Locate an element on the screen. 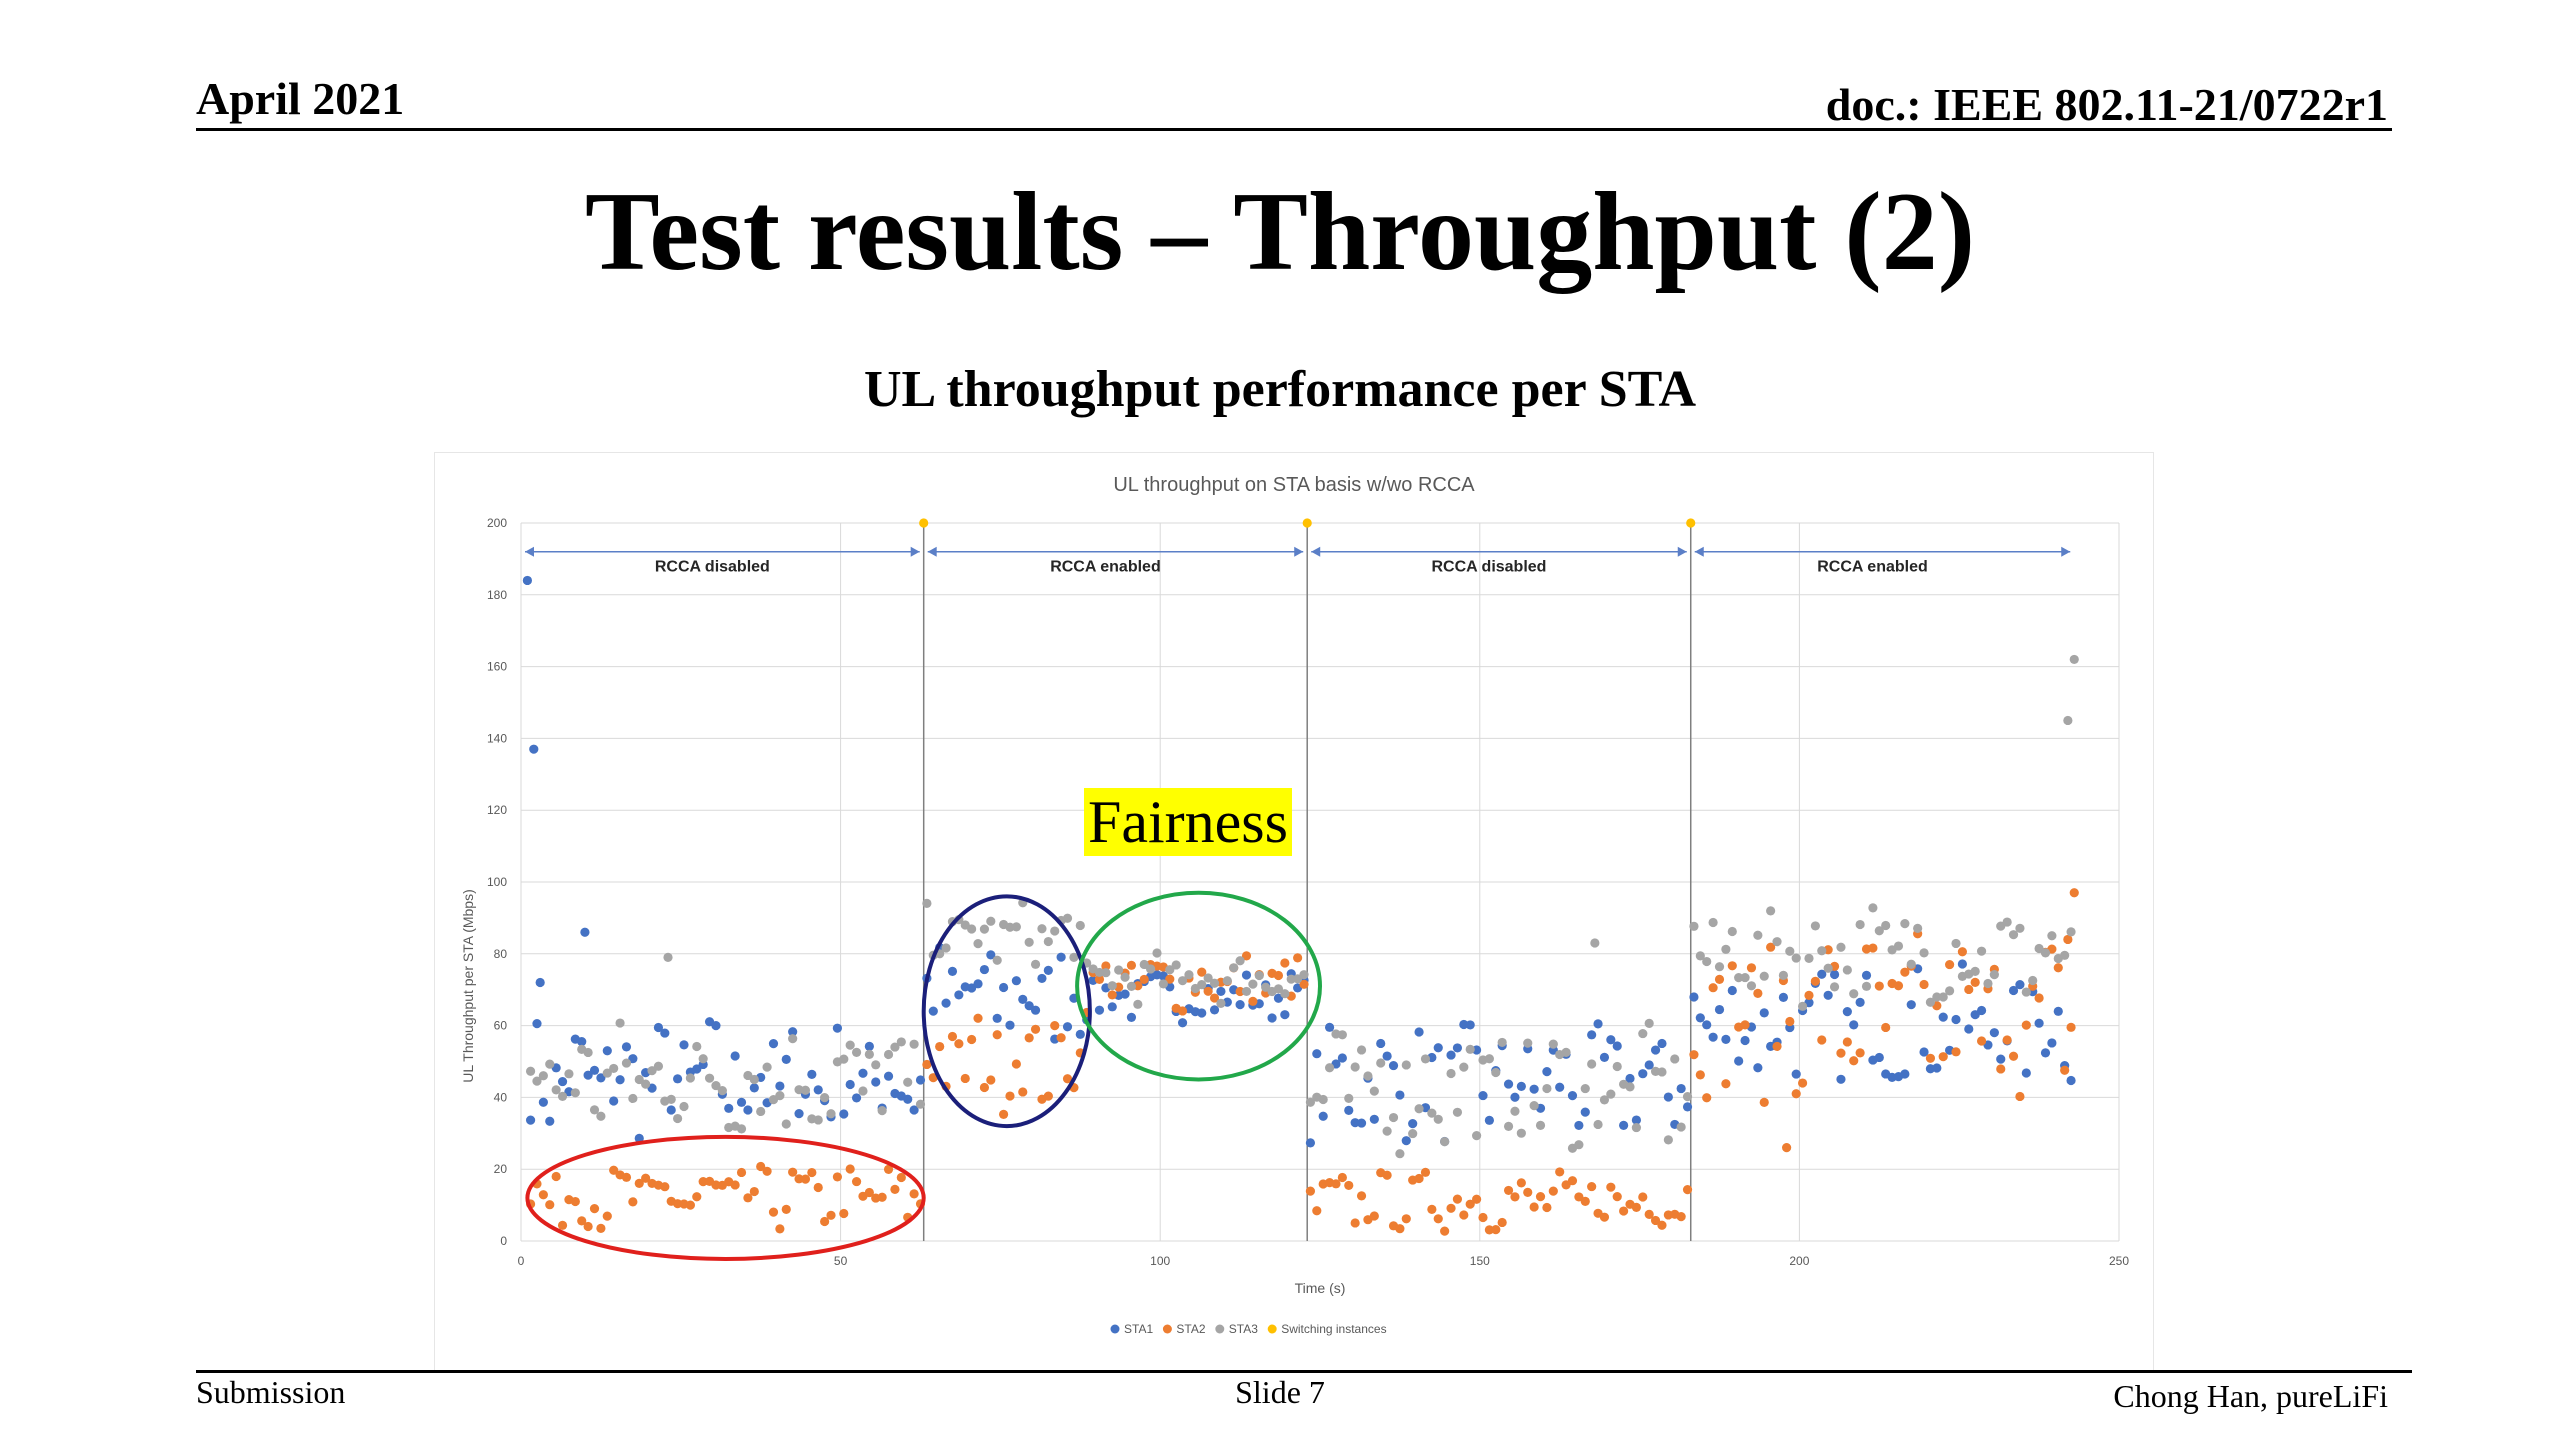 This screenshot has width=2560, height=1440. navy-ellipse is located at coordinates (1006, 1011).